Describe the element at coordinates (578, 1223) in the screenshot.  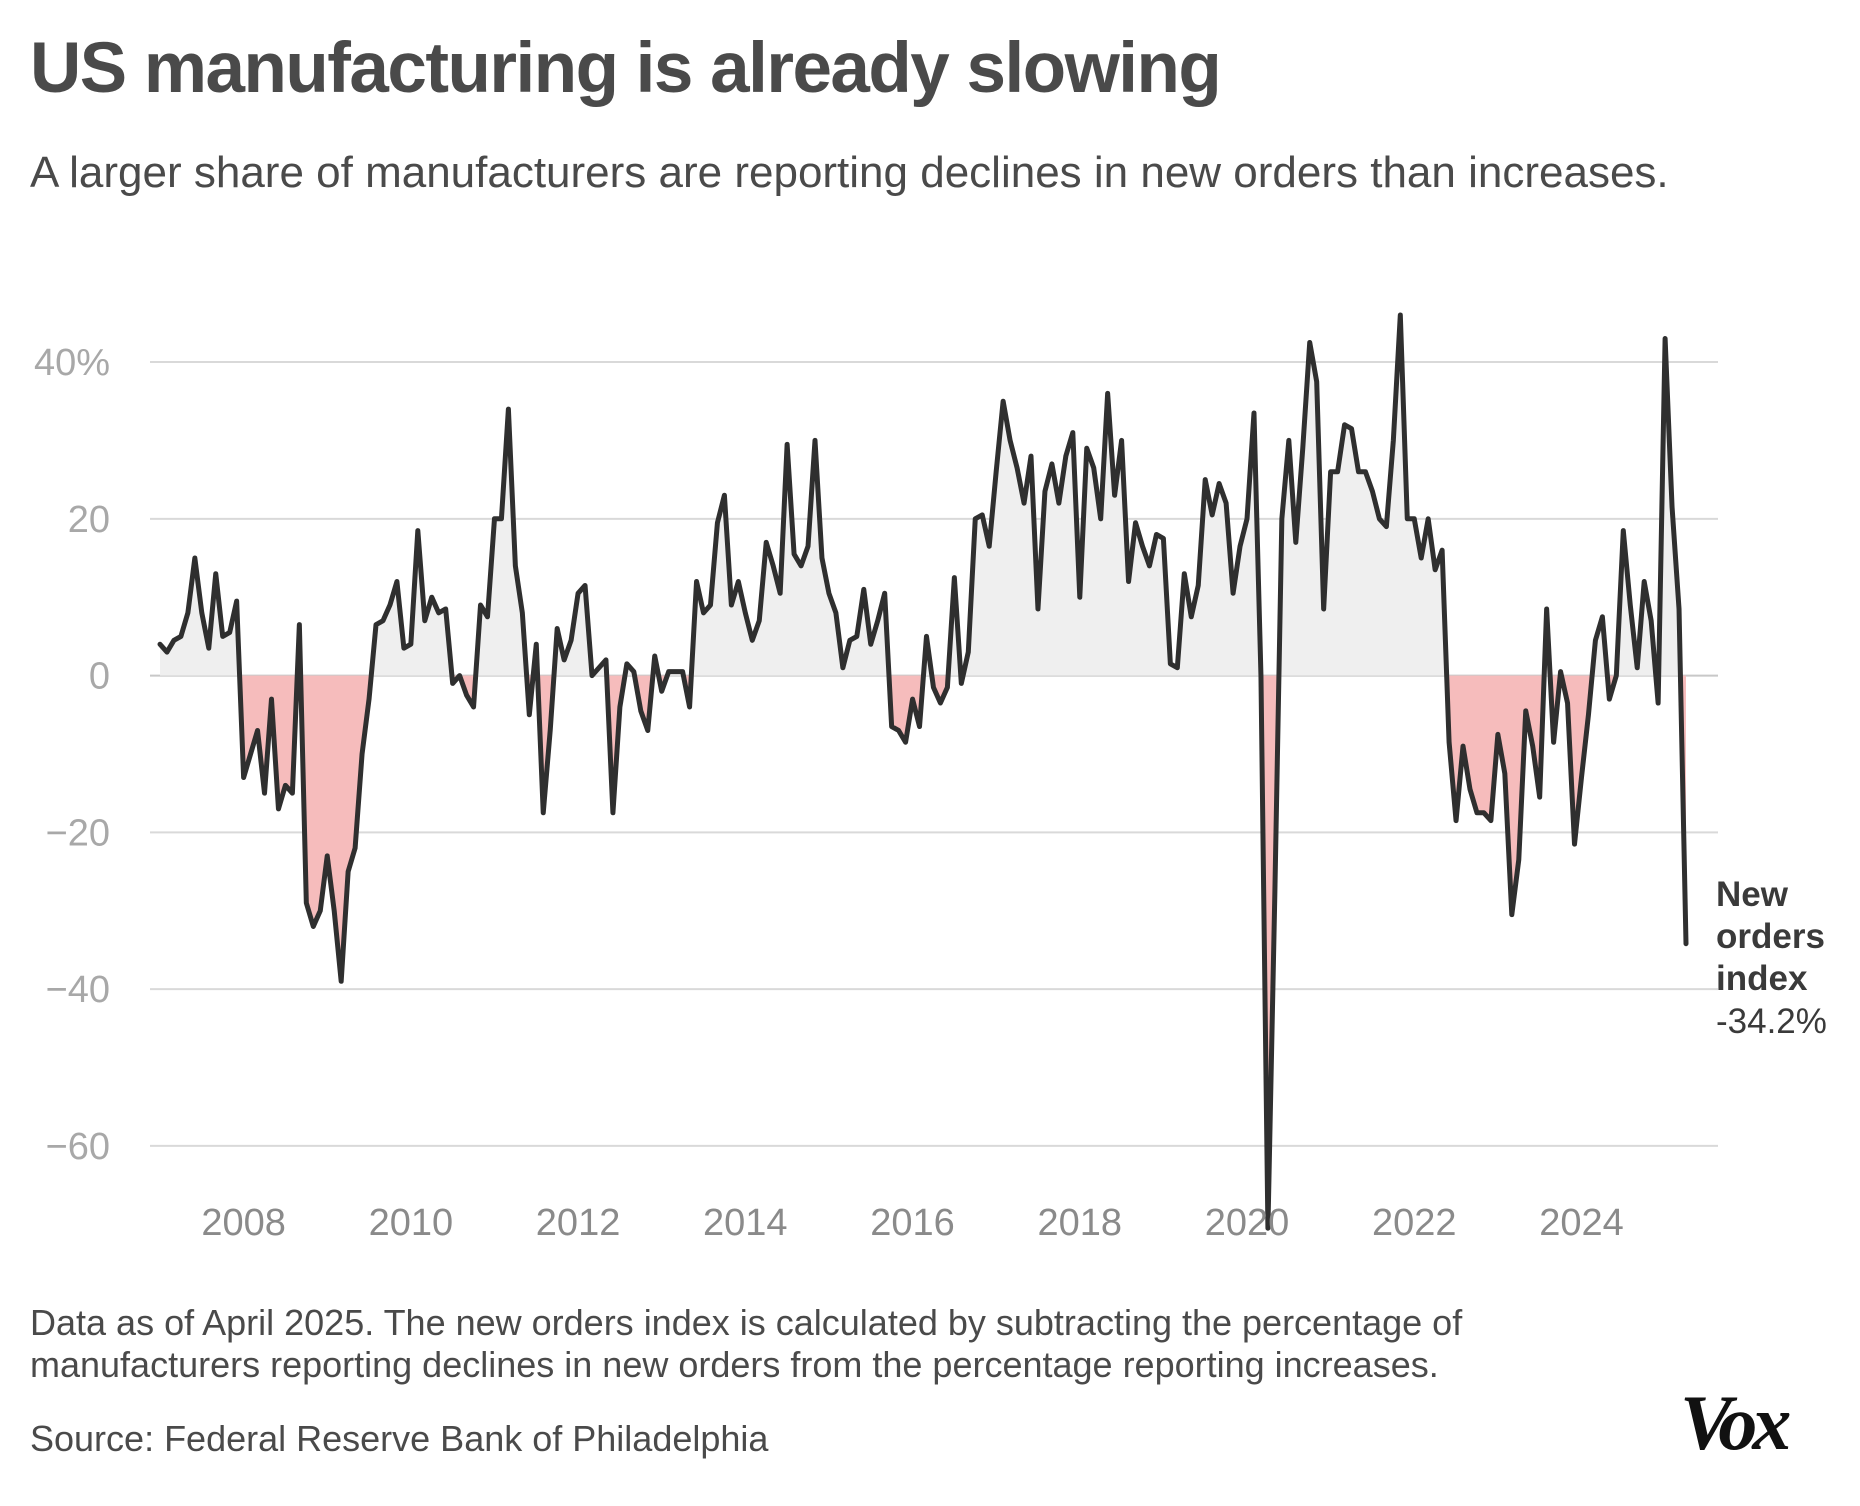
I see `x-tick-label: 2012` at that location.